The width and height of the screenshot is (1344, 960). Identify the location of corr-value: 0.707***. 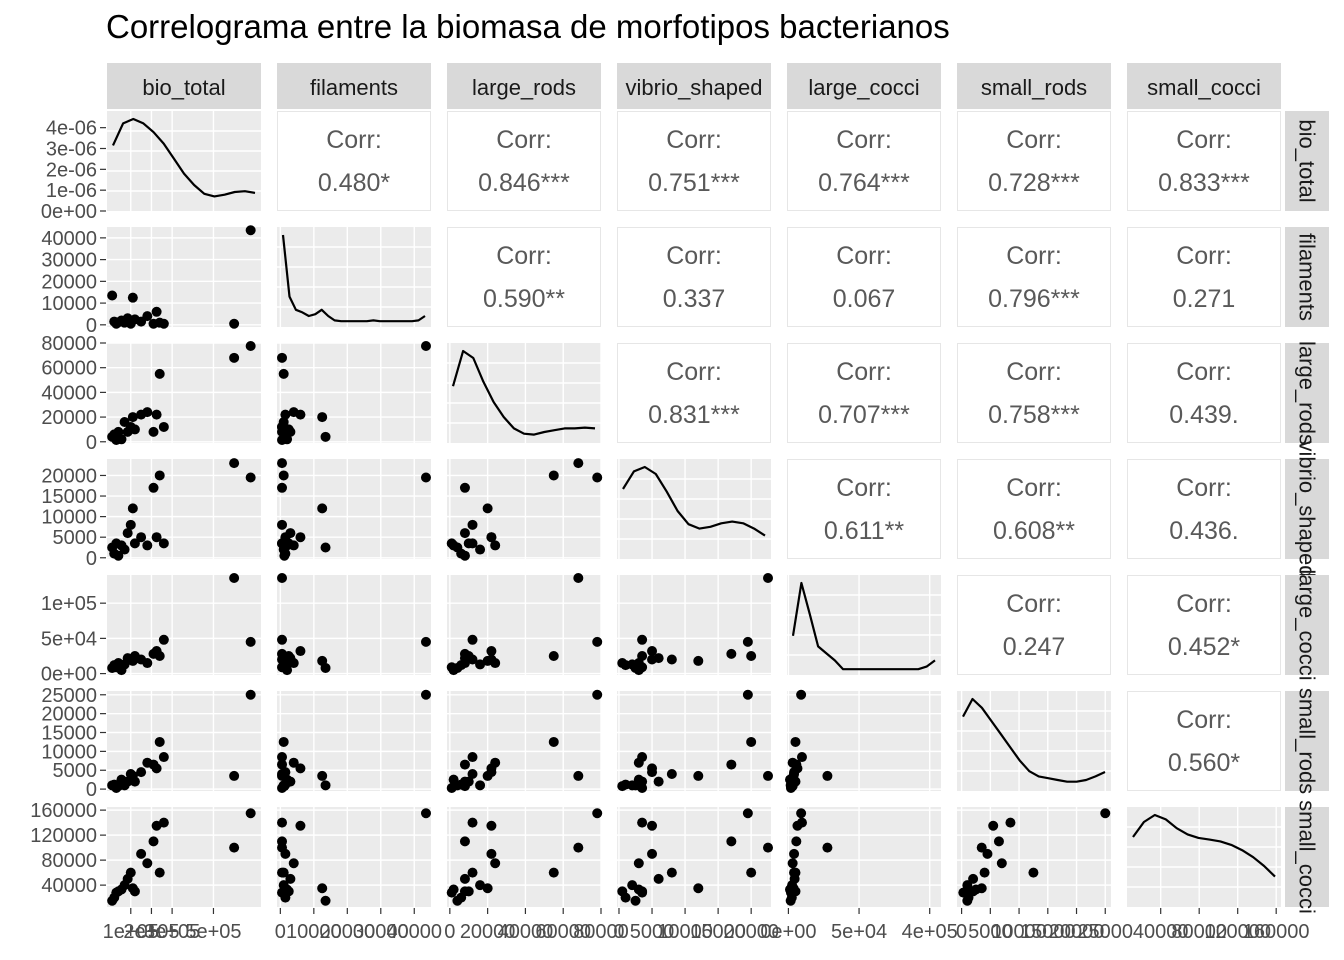
(864, 415).